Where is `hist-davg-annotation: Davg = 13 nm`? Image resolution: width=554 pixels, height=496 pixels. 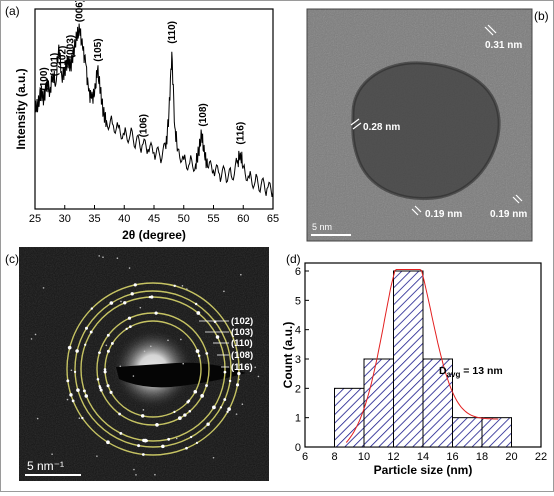 hist-davg-annotation: Davg = 13 nm is located at coordinates (471, 372).